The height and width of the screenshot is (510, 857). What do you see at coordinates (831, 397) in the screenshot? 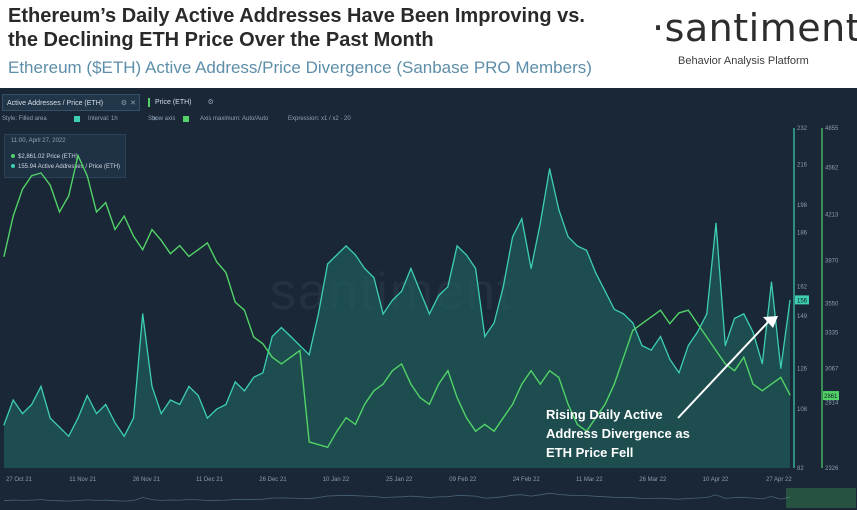
I see `current-price-label: 2861` at bounding box center [831, 397].